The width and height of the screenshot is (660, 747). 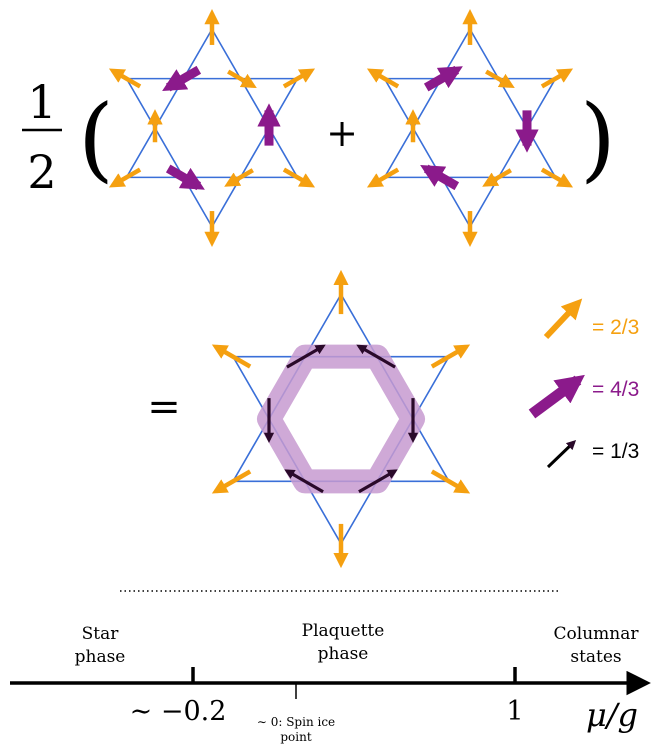 I want to click on kagome-star-left, so click(x=212, y=128).